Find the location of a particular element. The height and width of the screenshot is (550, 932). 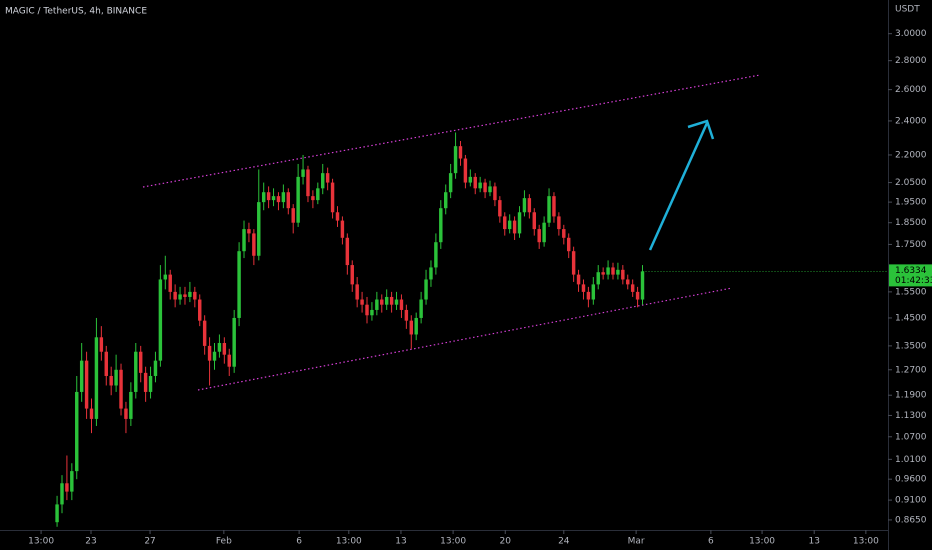

x-tick-label: 27 is located at coordinates (149, 542).